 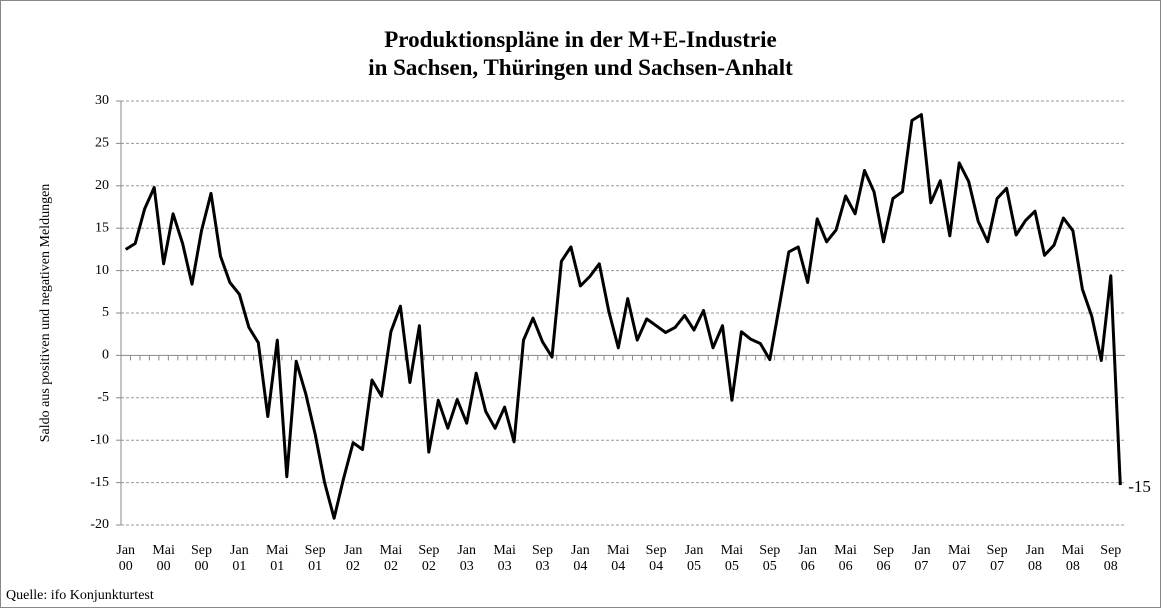 What do you see at coordinates (102, 100) in the screenshot?
I see `y-tick-label: 30` at bounding box center [102, 100].